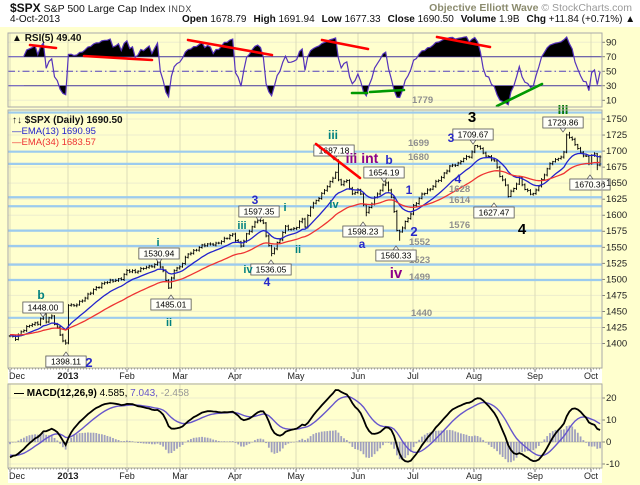  Describe the element at coordinates (611, 57) in the screenshot. I see `svg-text: 70` at that location.